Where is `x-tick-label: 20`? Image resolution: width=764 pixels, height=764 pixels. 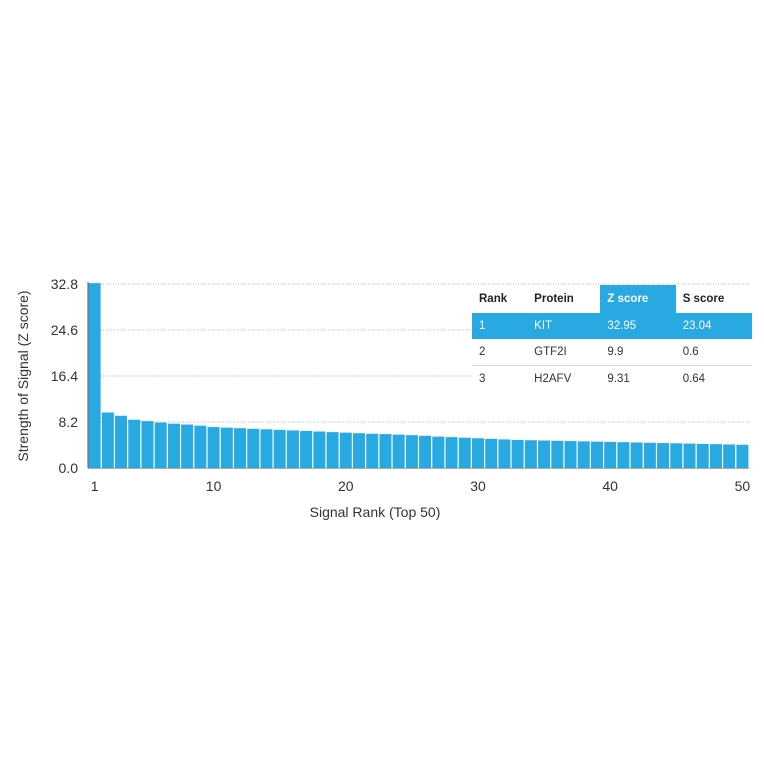 x-tick-label: 20 is located at coordinates (346, 486).